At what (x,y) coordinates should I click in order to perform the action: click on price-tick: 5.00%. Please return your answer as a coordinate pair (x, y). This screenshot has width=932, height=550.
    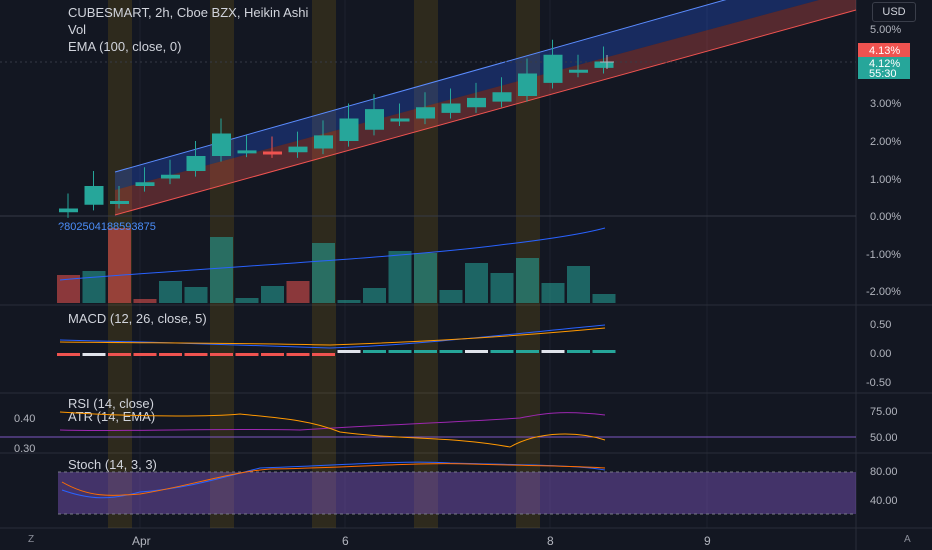
    Looking at the image, I should click on (885, 30).